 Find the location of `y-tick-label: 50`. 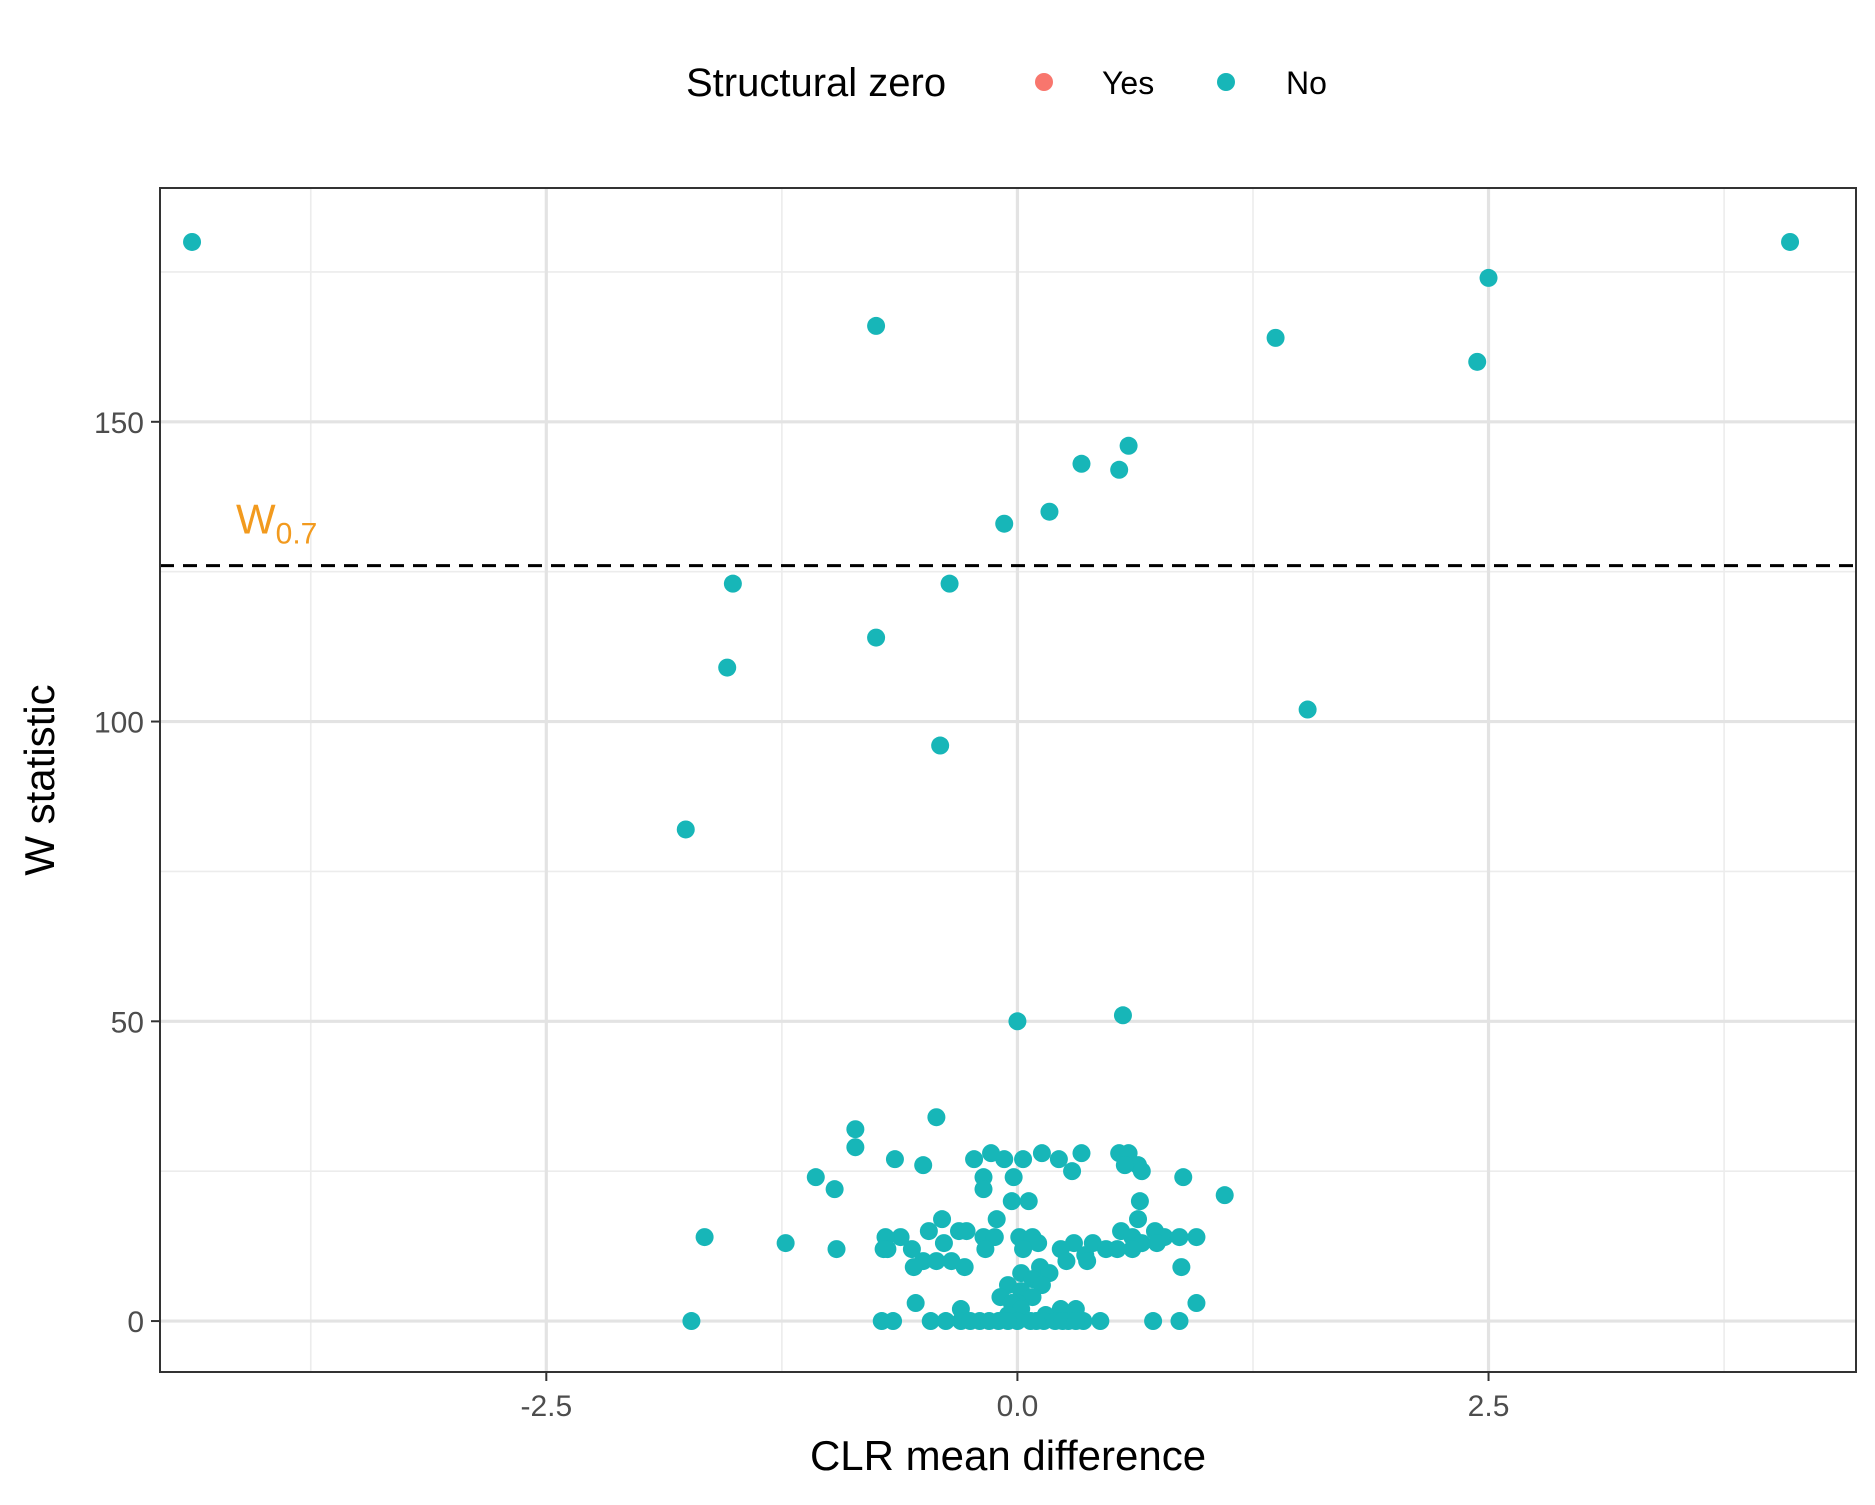

y-tick-label: 50 is located at coordinates (127, 1022).